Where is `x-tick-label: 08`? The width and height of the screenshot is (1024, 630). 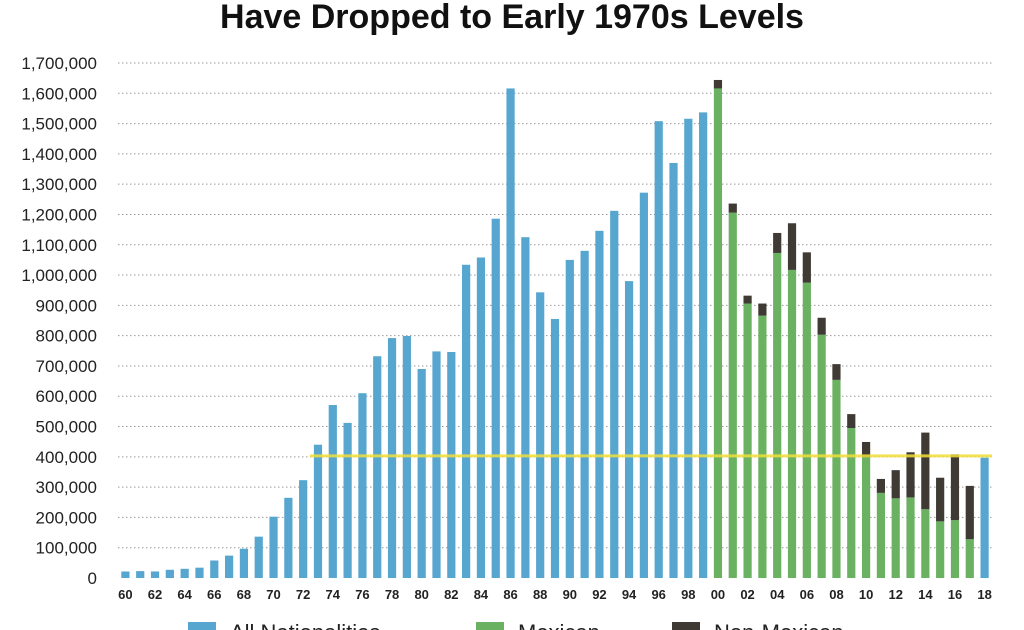
x-tick-label: 08 is located at coordinates (836, 594).